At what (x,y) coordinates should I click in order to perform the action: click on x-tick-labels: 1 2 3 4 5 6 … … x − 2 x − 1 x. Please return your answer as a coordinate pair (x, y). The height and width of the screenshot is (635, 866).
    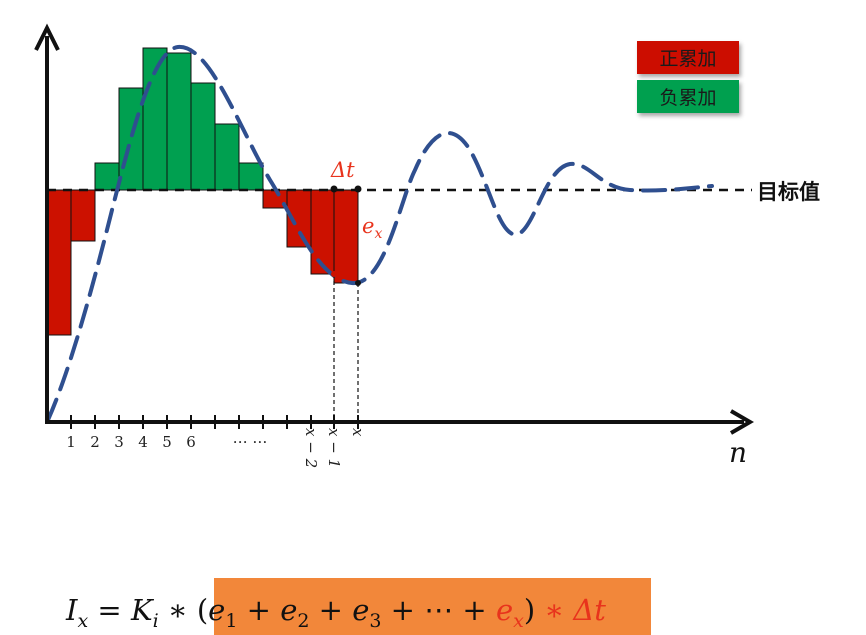
    Looking at the image, I should click on (216, 448).